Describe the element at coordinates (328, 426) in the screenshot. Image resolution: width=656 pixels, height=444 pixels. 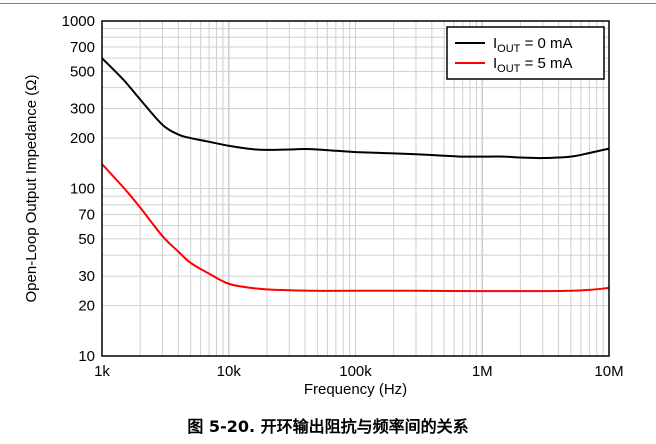
I see `figure-caption: 图 5-20. 开环输出阻抗与频率间的关系` at that location.